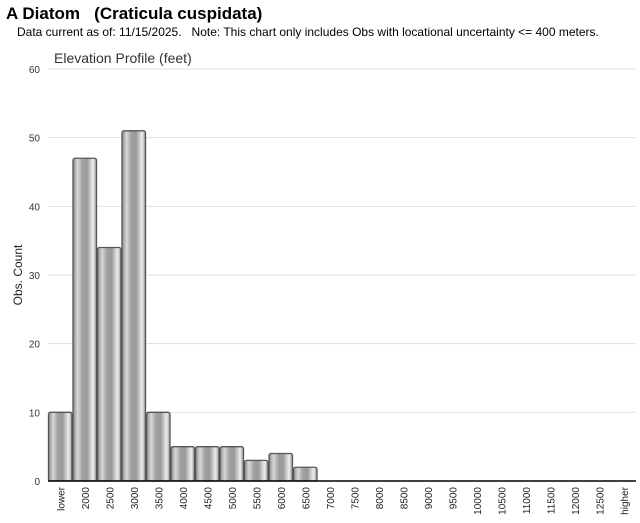 The height and width of the screenshot is (523, 640). I want to click on x-tick-label: 11000, so click(527, 501).